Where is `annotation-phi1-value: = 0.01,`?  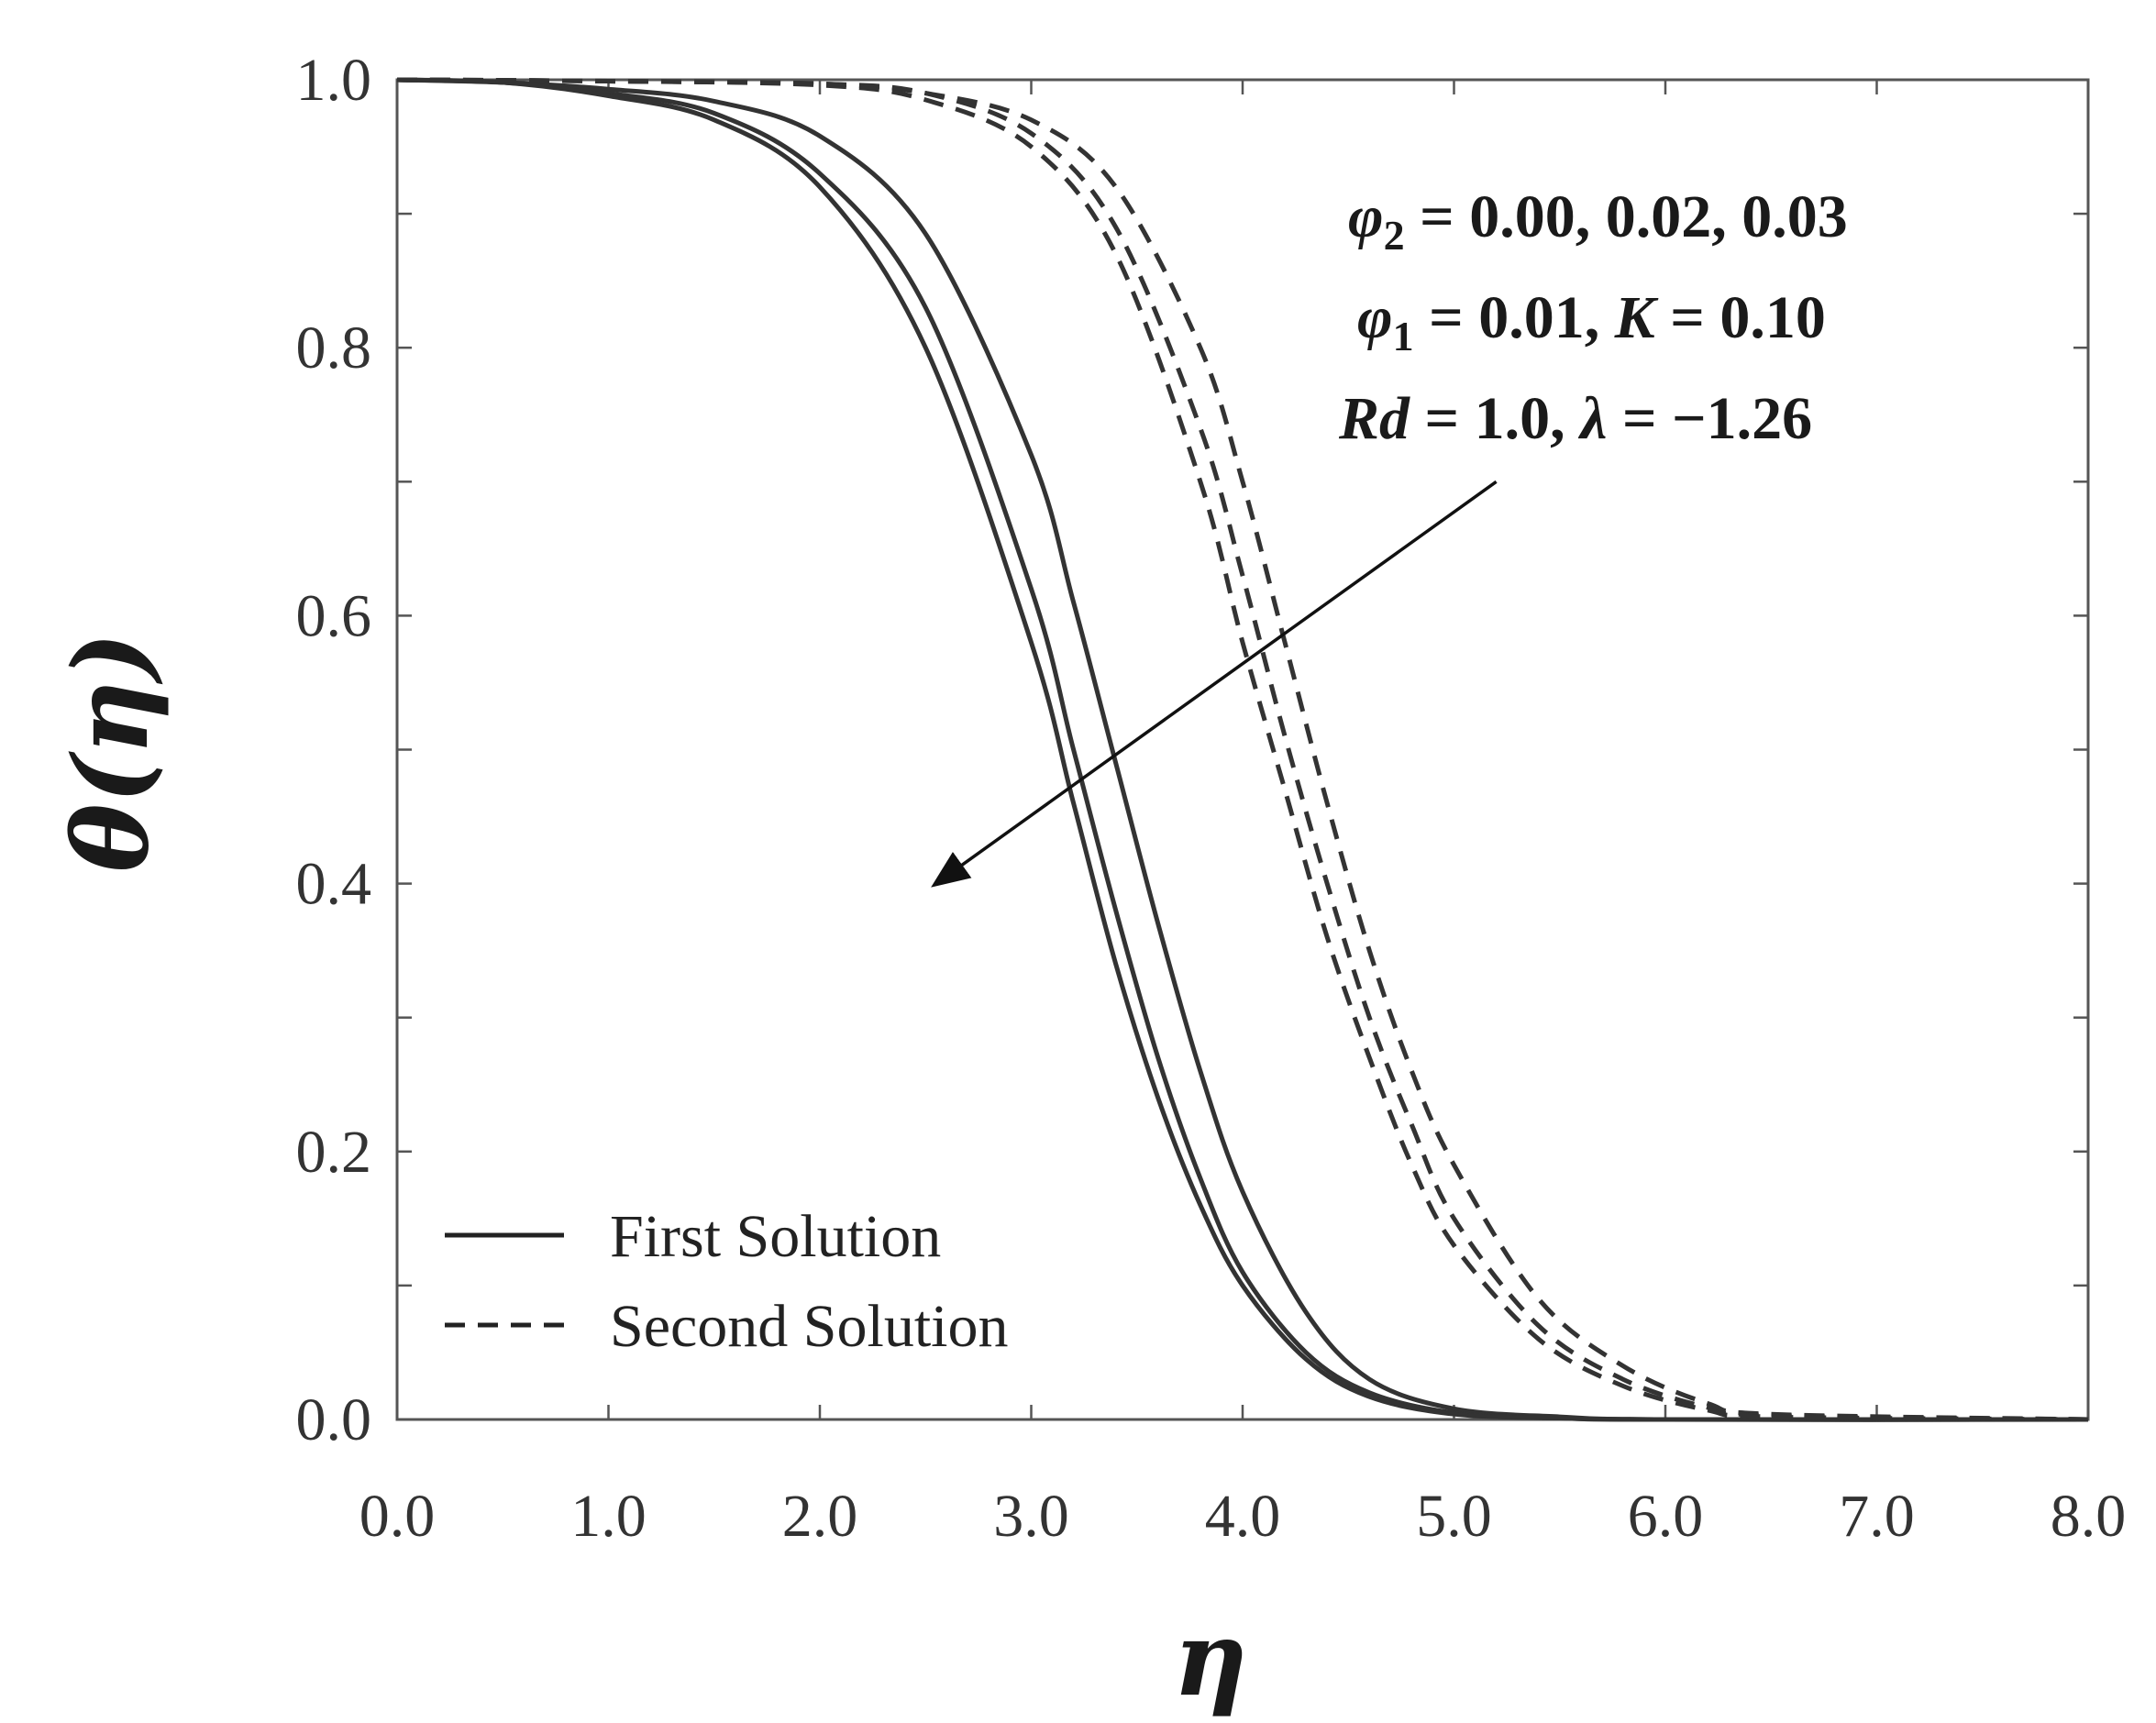
annotation-phi1-value: = 0.01, is located at coordinates (1515, 317).